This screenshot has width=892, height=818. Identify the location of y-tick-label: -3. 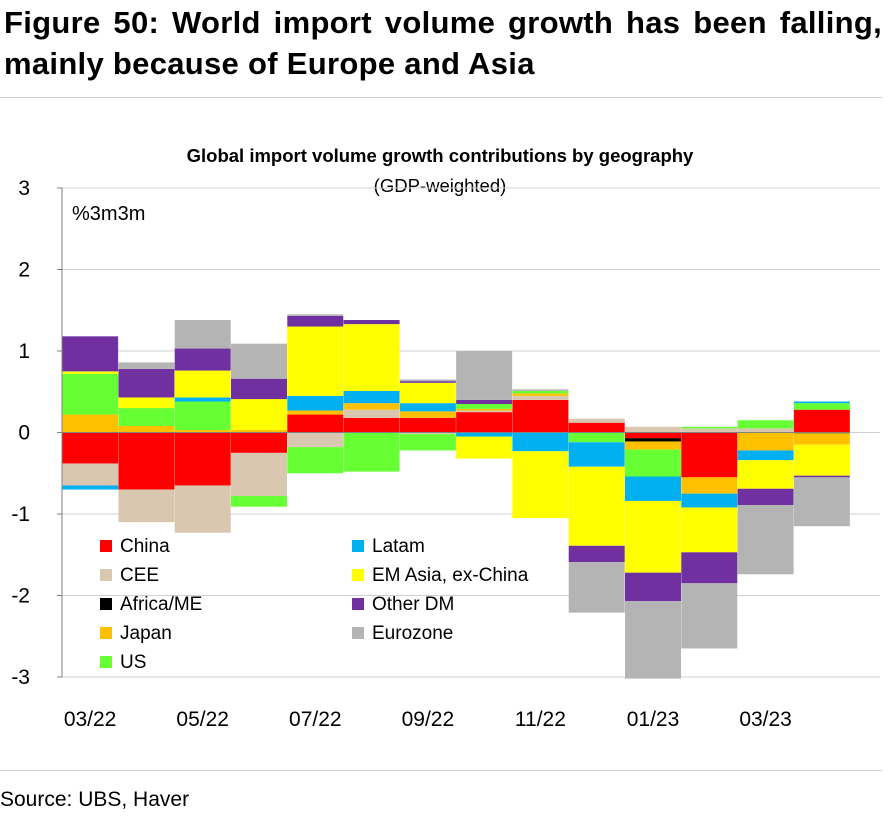
(20, 677).